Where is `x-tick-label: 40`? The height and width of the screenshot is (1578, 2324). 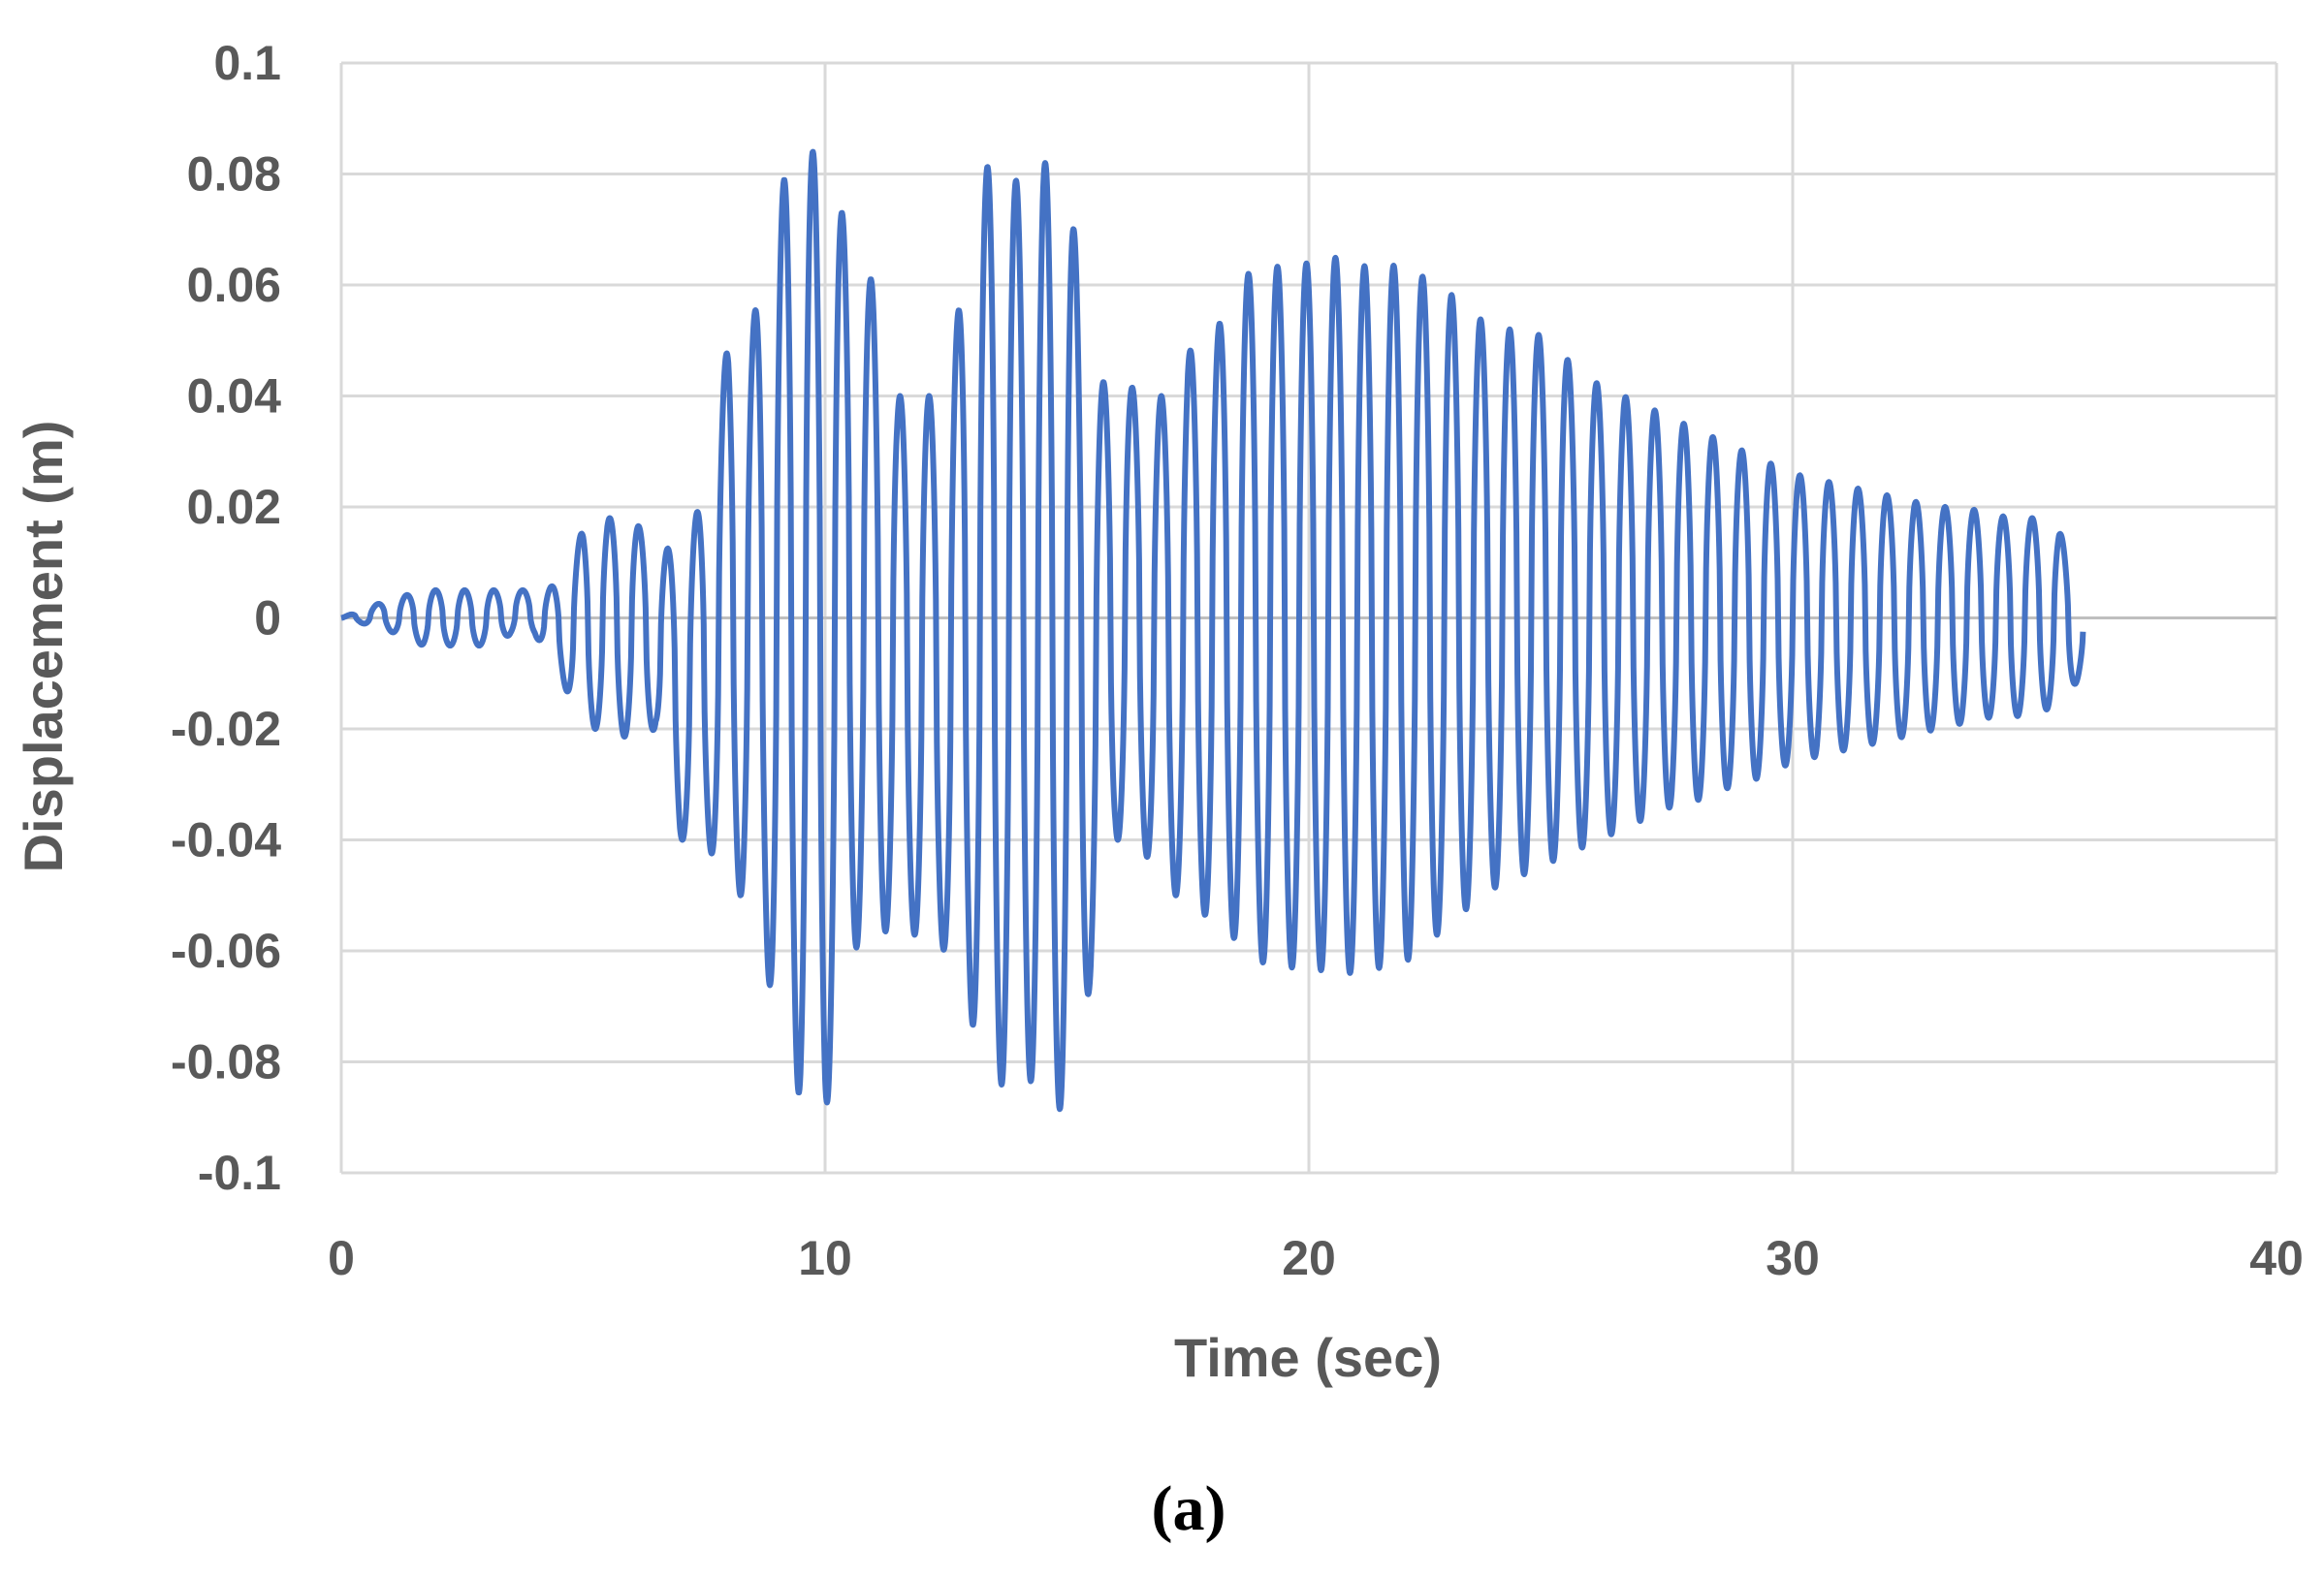 x-tick-label: 40 is located at coordinates (2276, 1258).